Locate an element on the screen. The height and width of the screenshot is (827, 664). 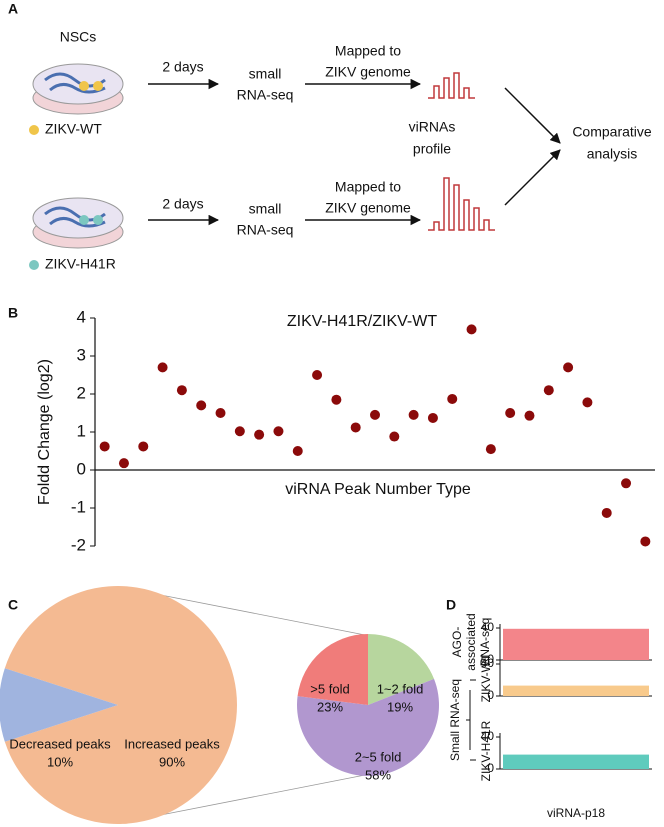
y-axis-label: RNA-seq is located at coordinates (485, 642).